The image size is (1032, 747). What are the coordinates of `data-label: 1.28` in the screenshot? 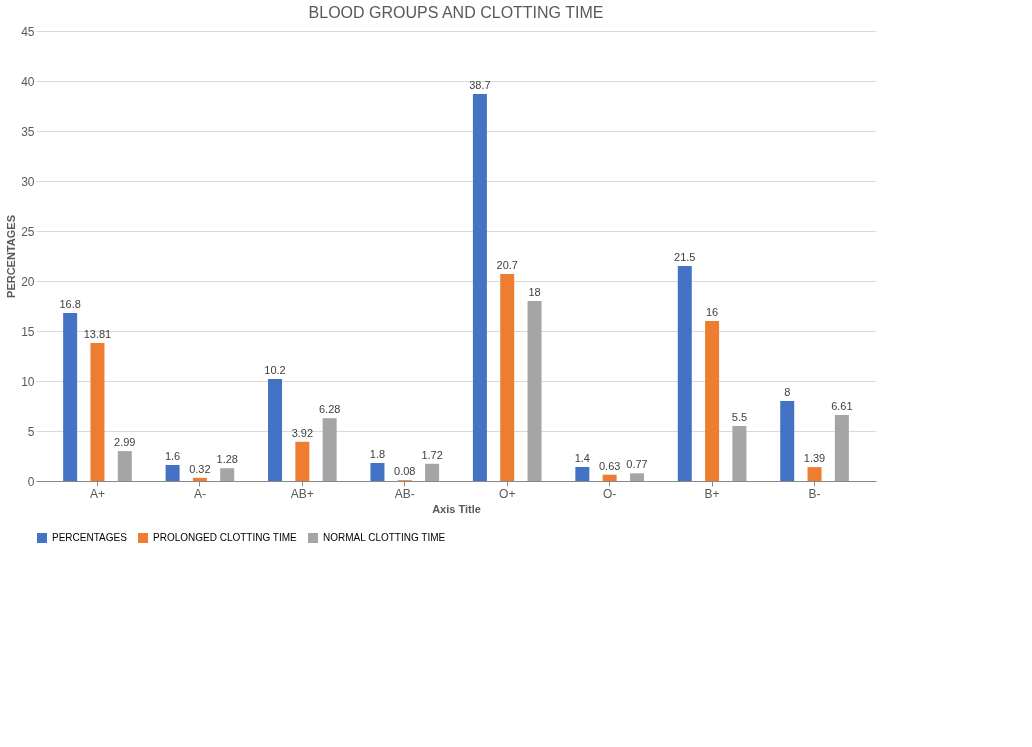 It's located at (227, 459).